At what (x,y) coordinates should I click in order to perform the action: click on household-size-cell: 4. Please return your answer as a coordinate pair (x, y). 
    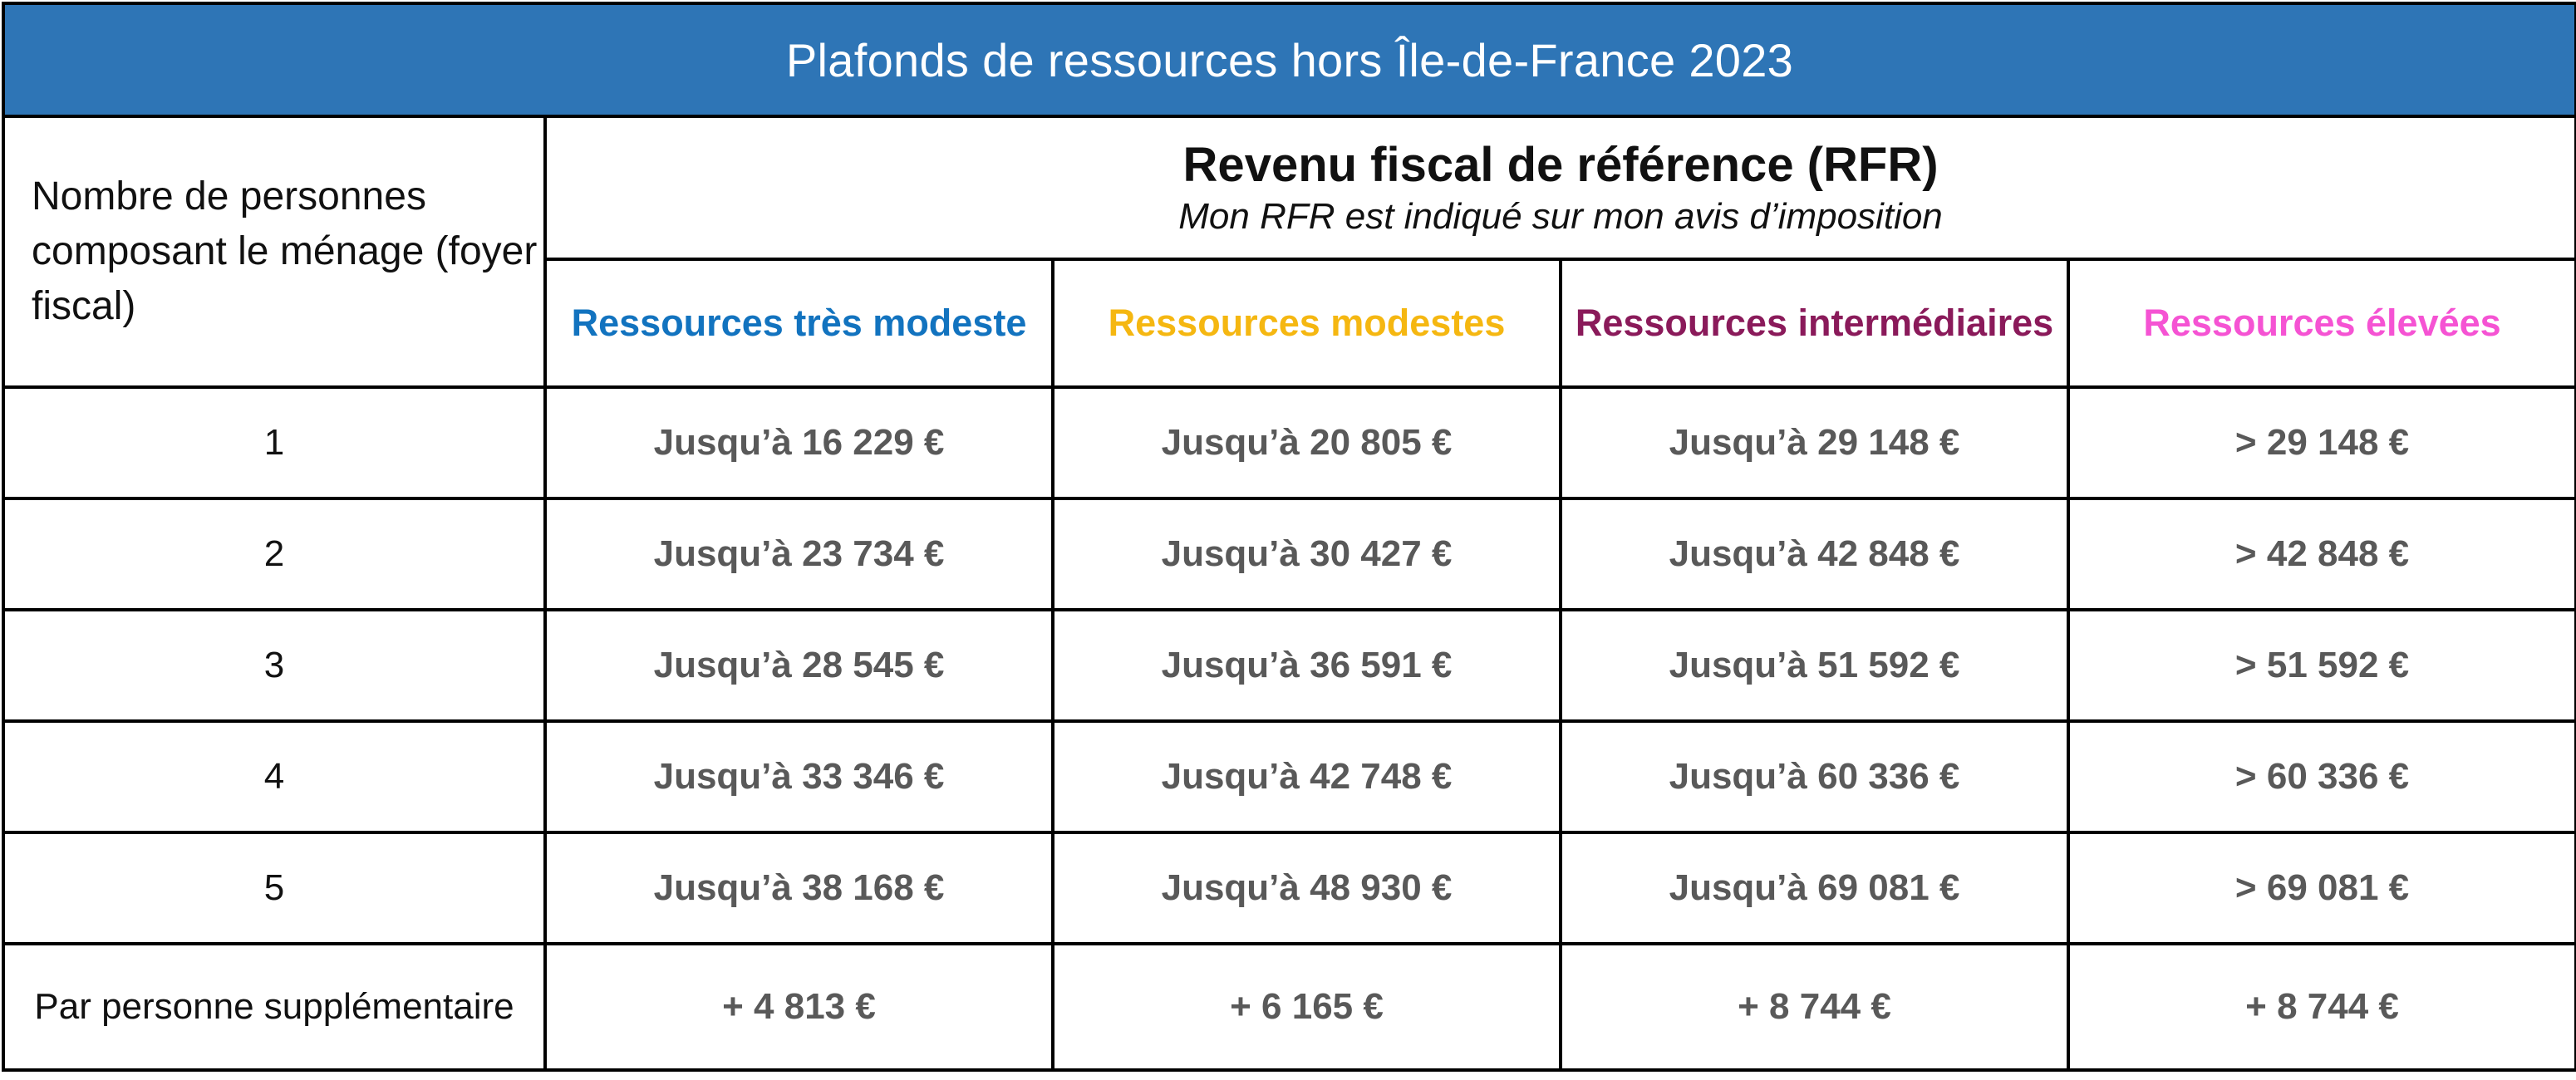
    Looking at the image, I should click on (274, 777).